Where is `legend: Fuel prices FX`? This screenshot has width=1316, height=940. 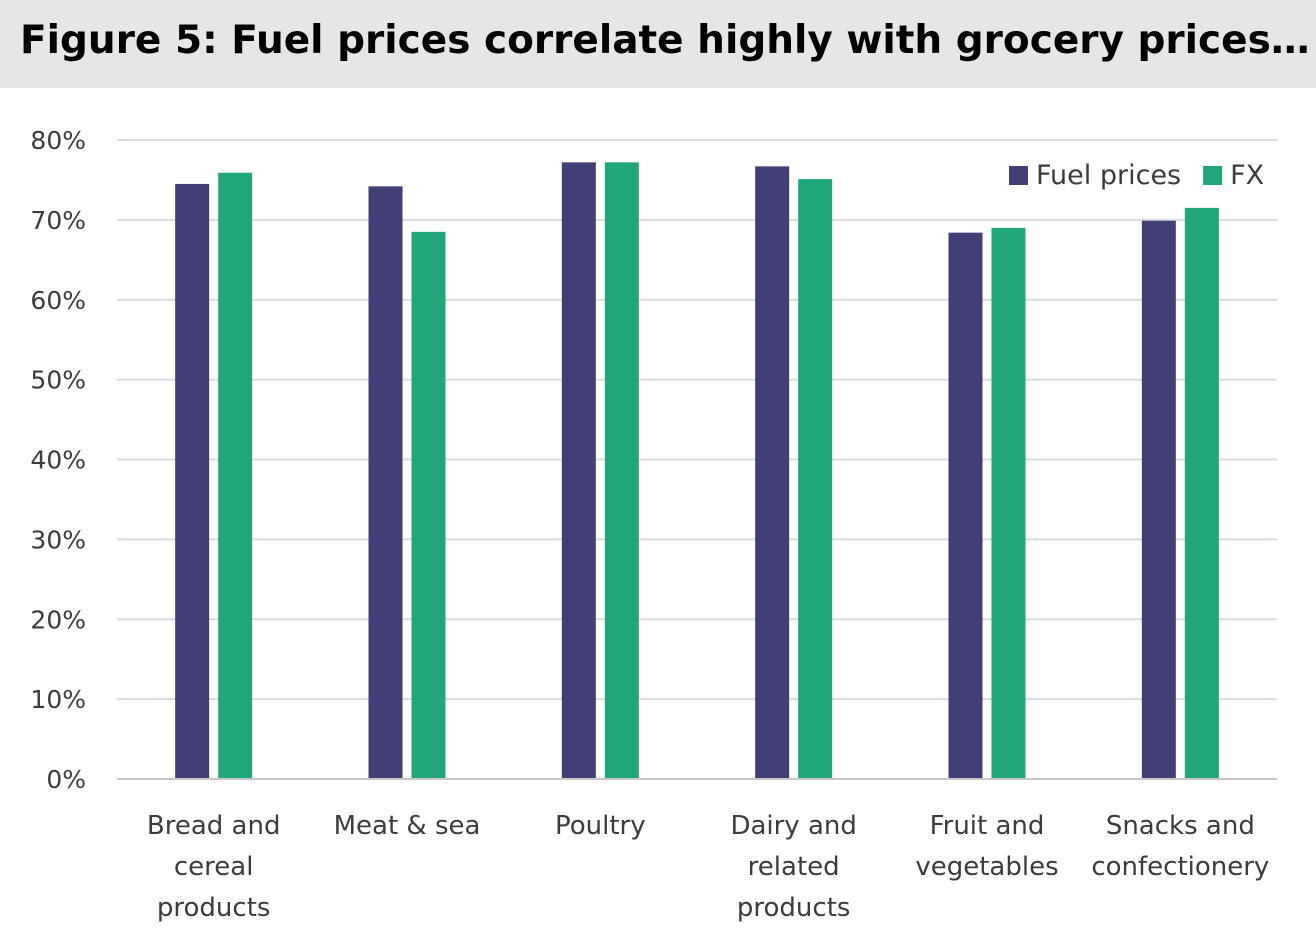 legend: Fuel prices FX is located at coordinates (1136, 175).